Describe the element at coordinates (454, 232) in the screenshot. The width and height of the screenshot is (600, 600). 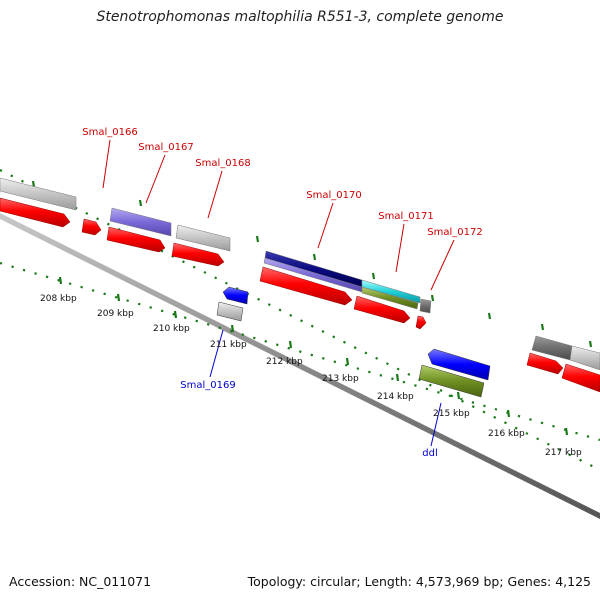
I see `label-smal-0172: Smal_0172` at that location.